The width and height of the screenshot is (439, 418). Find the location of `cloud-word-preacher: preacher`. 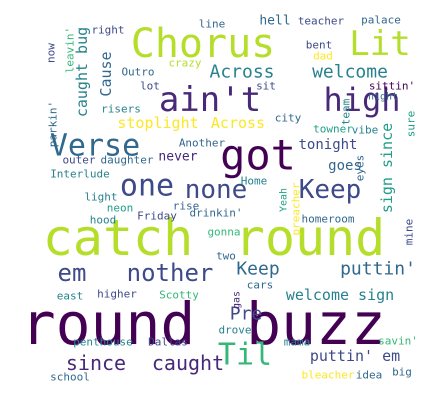

cloud-word-preacher: preacher is located at coordinates (296, 208).